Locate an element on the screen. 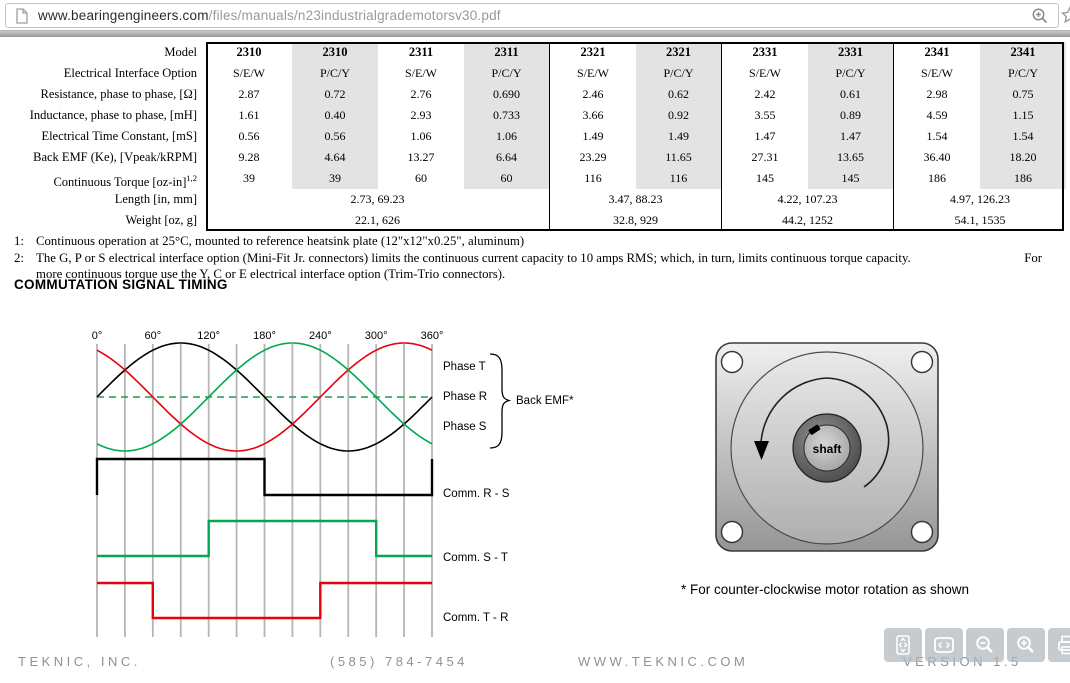 This screenshot has width=1070, height=683. weight-cell: 54.1, 1535 is located at coordinates (980, 220).